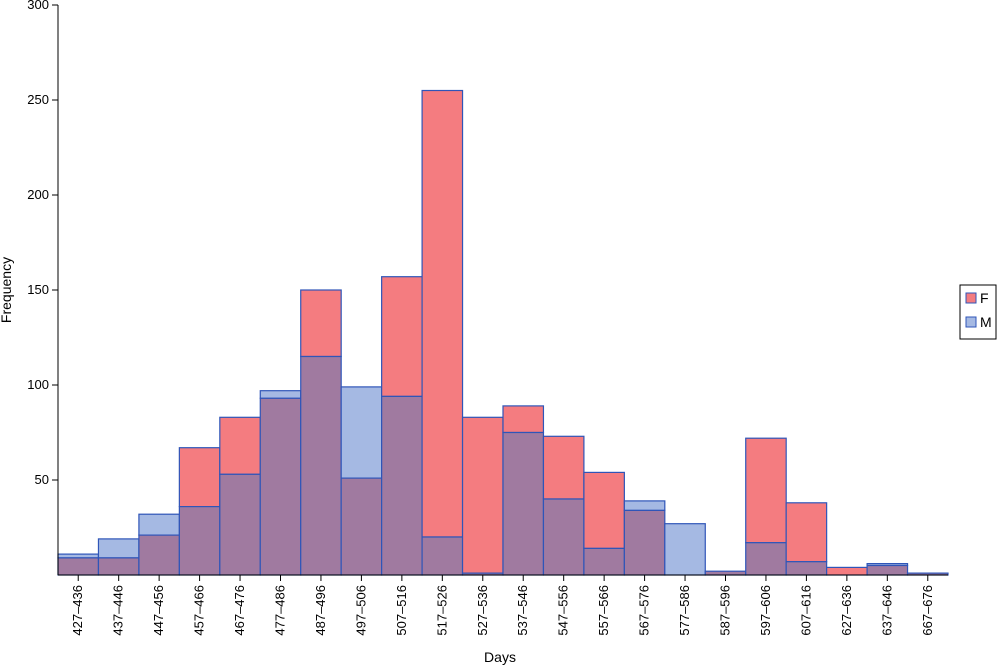  I want to click on legend-box, so click(978, 312).